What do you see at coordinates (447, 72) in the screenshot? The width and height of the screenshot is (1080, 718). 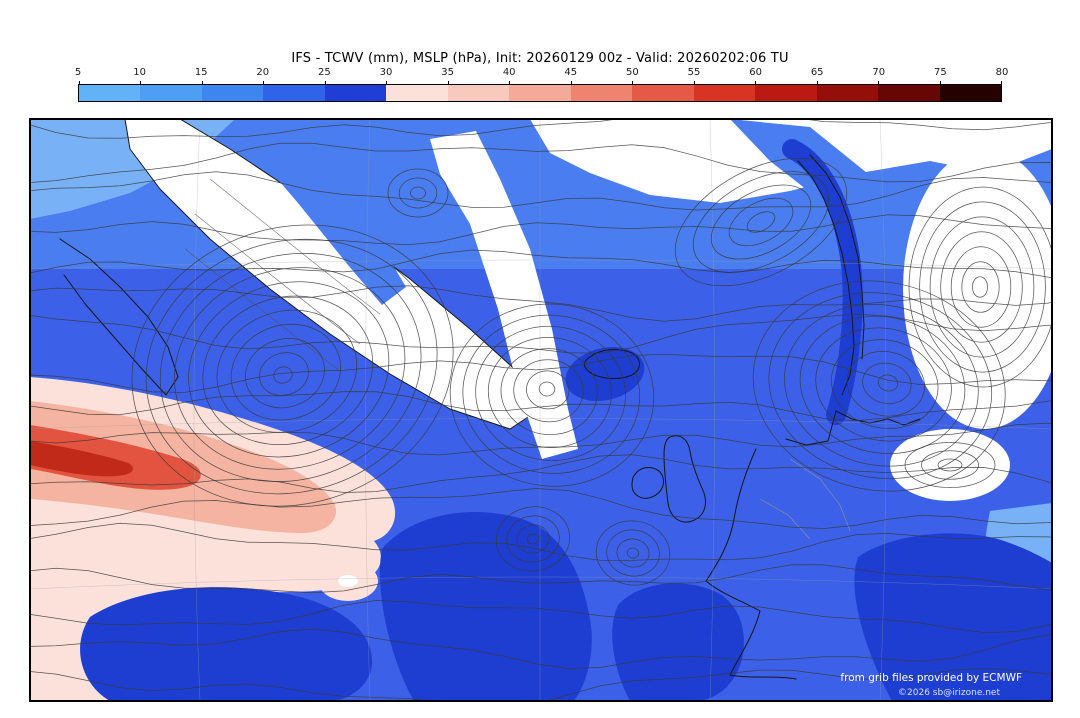 I see `colorbar-tick-label: 35` at bounding box center [447, 72].